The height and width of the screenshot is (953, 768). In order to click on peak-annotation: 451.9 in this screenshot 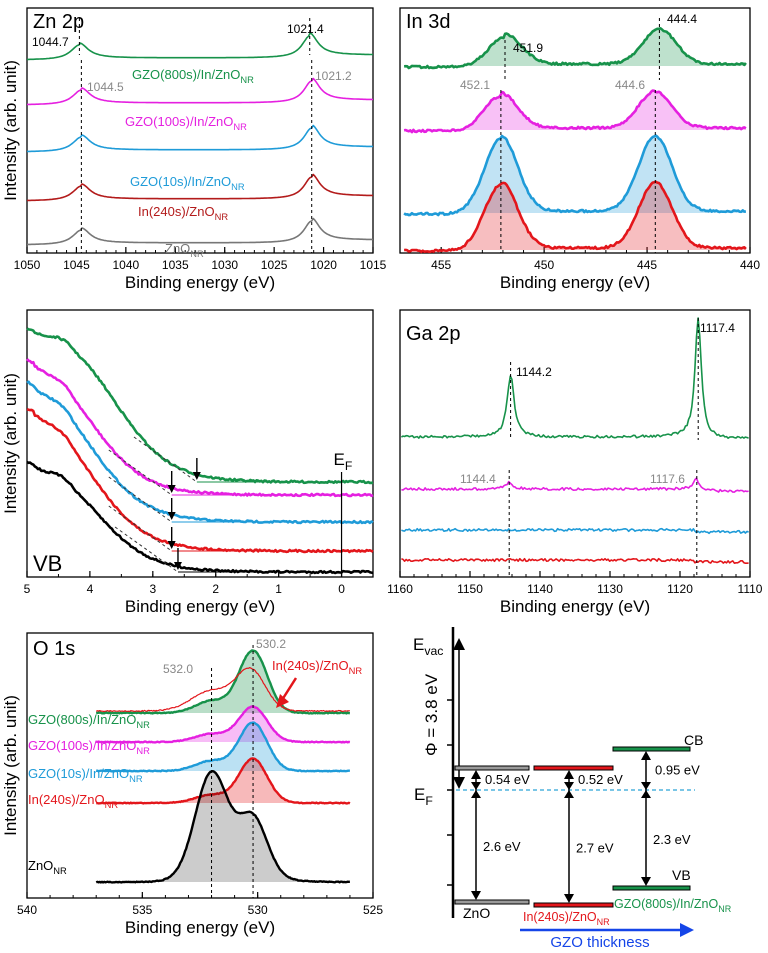, I will do `click(528, 48)`.